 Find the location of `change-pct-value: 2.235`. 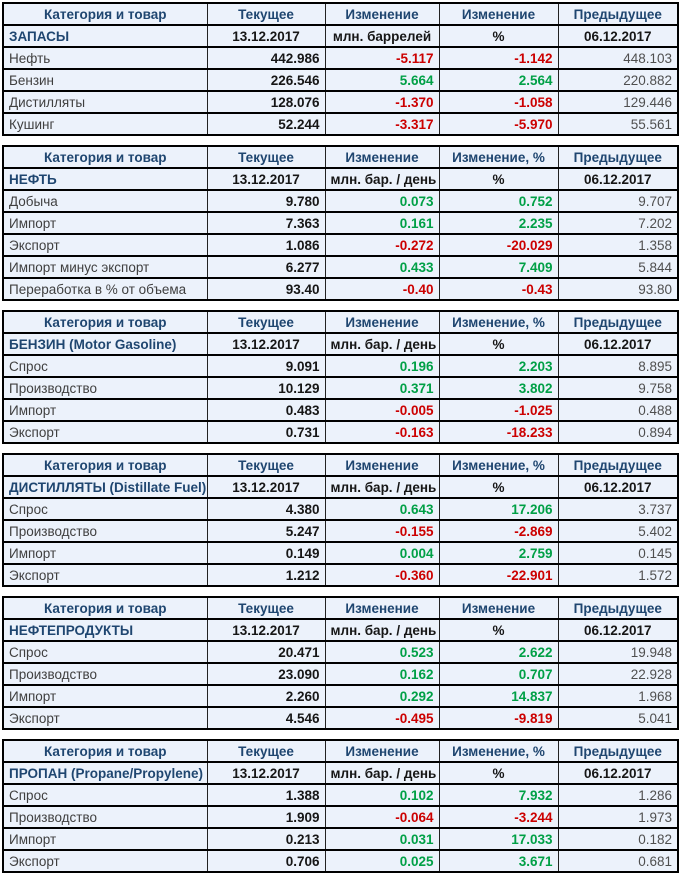

change-pct-value: 2.235 is located at coordinates (498, 223).